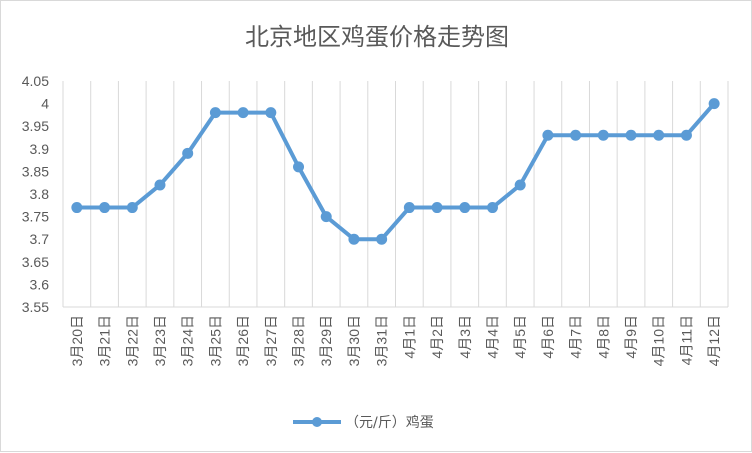  What do you see at coordinates (686, 340) in the screenshot?
I see `x-tick-label: 4月11日` at bounding box center [686, 340].